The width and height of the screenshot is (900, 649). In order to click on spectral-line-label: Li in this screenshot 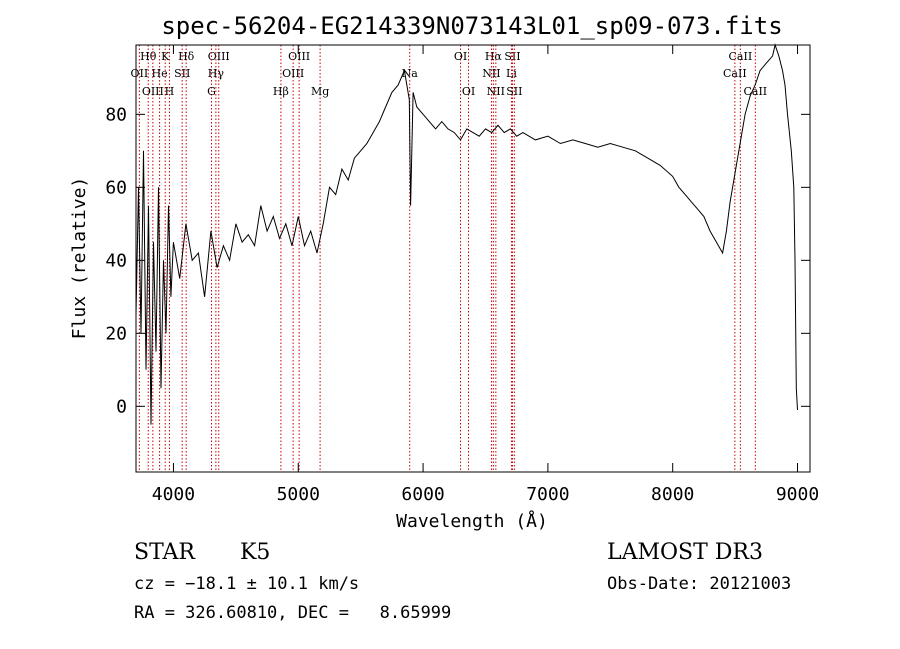, I will do `click(511, 73)`.